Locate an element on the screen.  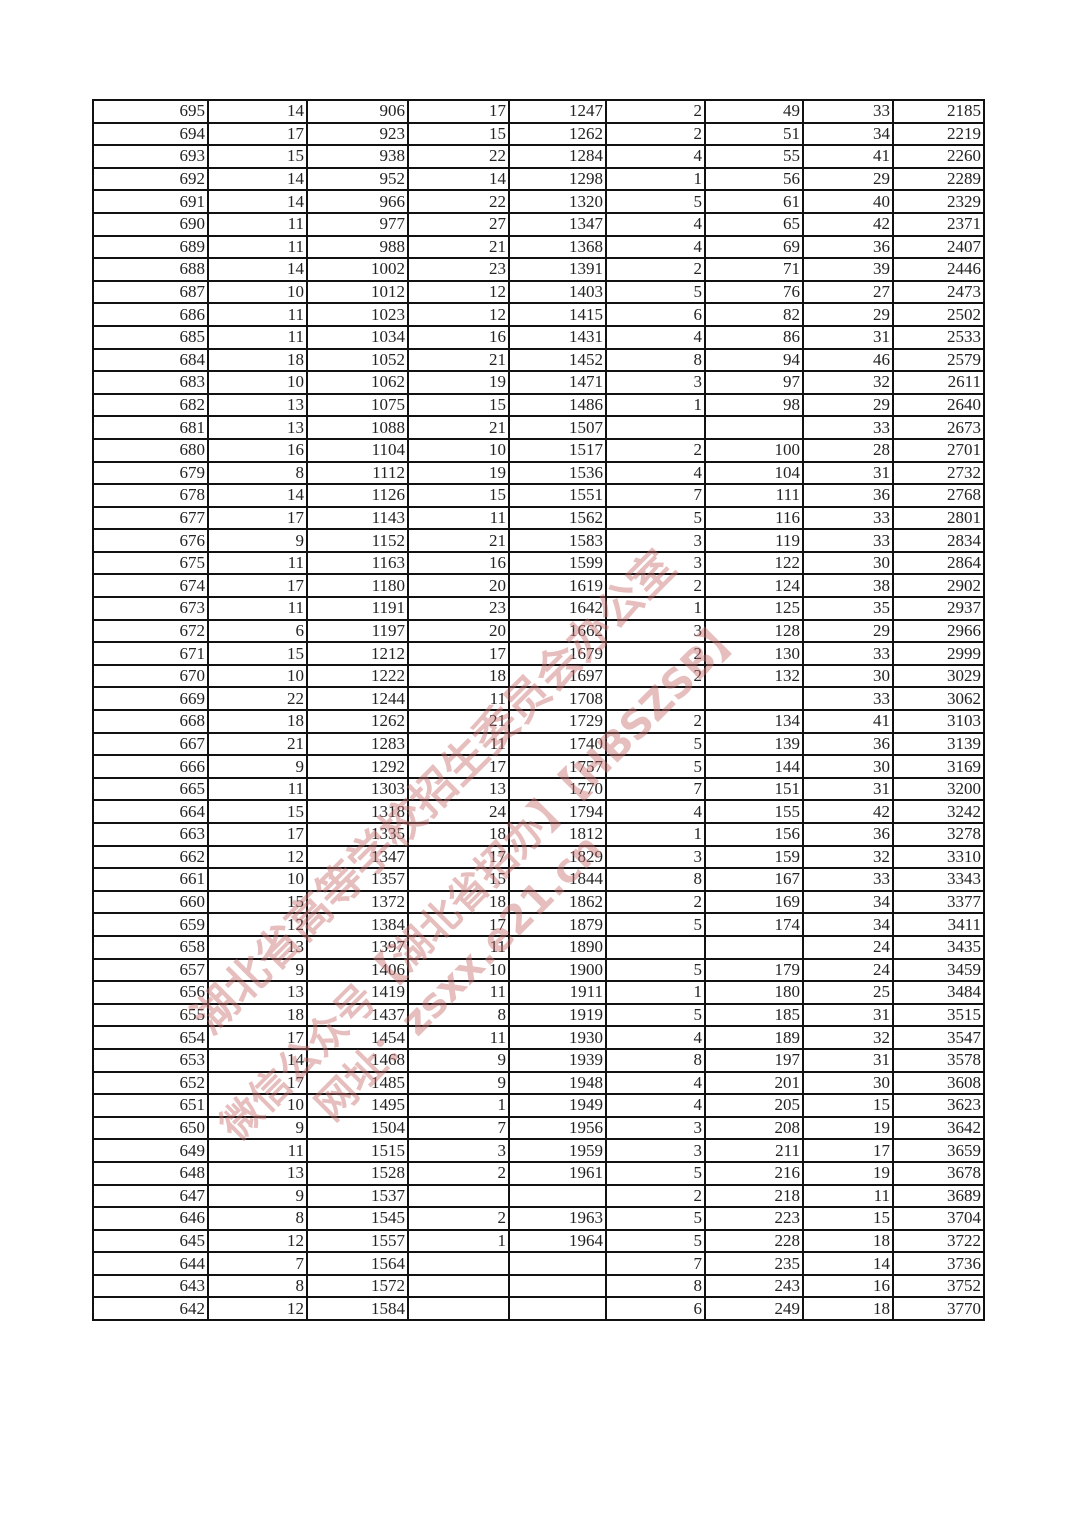
table-cell: 122 is located at coordinates (754, 563).